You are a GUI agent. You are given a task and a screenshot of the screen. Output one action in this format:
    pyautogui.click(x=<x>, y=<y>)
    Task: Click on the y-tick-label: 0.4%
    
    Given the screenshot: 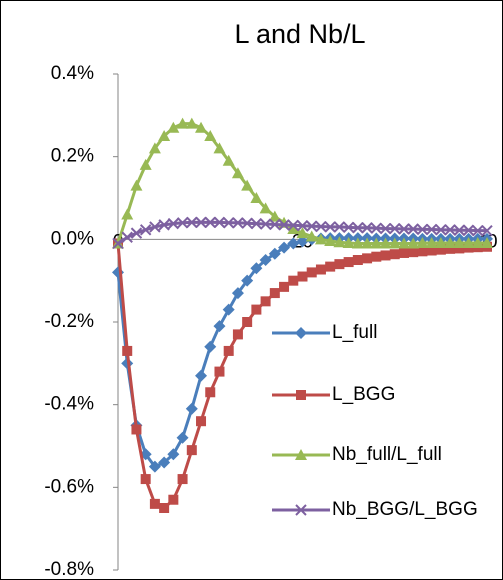 What is the action you would take?
    pyautogui.click(x=72, y=73)
    